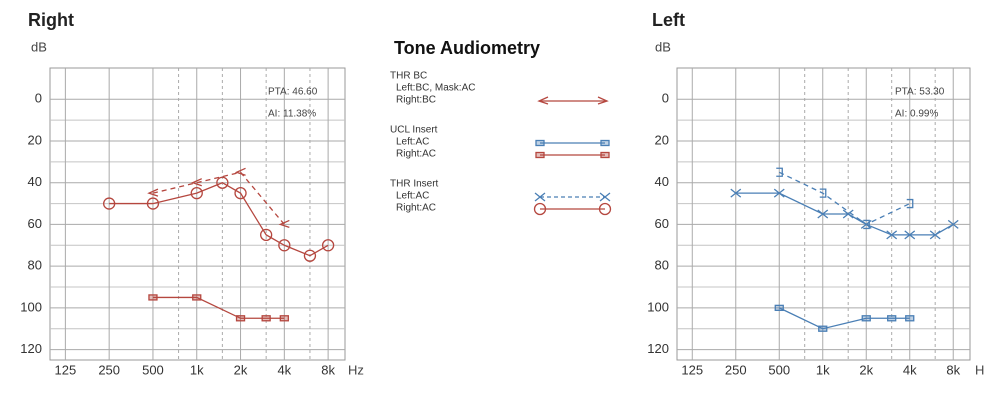  Describe the element at coordinates (292, 114) in the screenshot. I see `annotation: AI: 11.38%` at that location.